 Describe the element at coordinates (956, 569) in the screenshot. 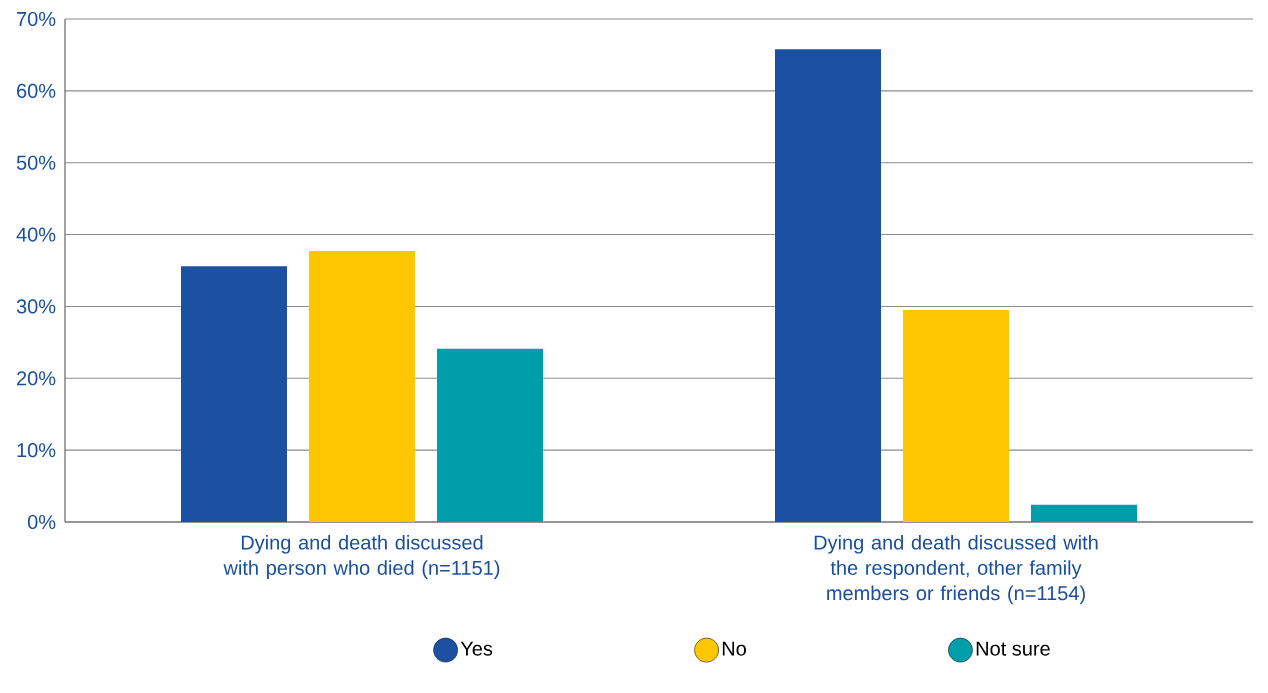

I see `x-tick-label: Dying and death discussed with the respondent, other family members or friends (n=1154)` at that location.